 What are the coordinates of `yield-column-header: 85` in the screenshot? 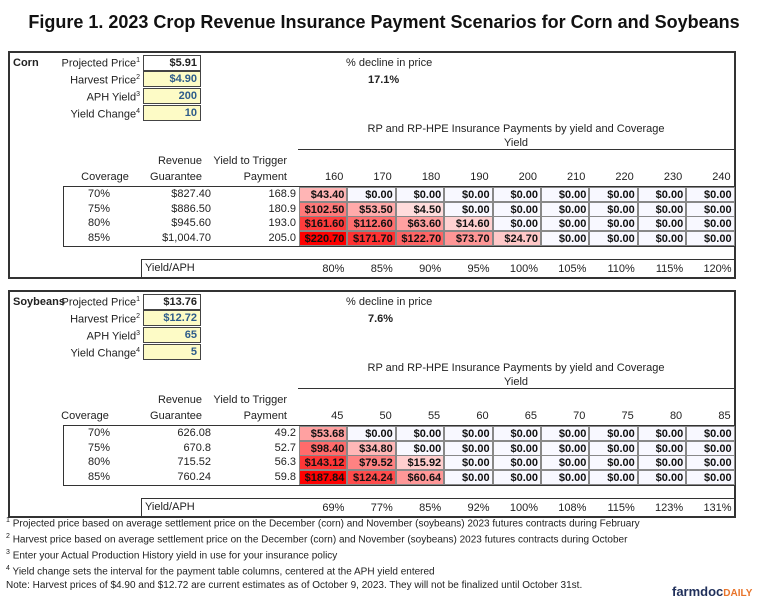 It's located at (724, 416).